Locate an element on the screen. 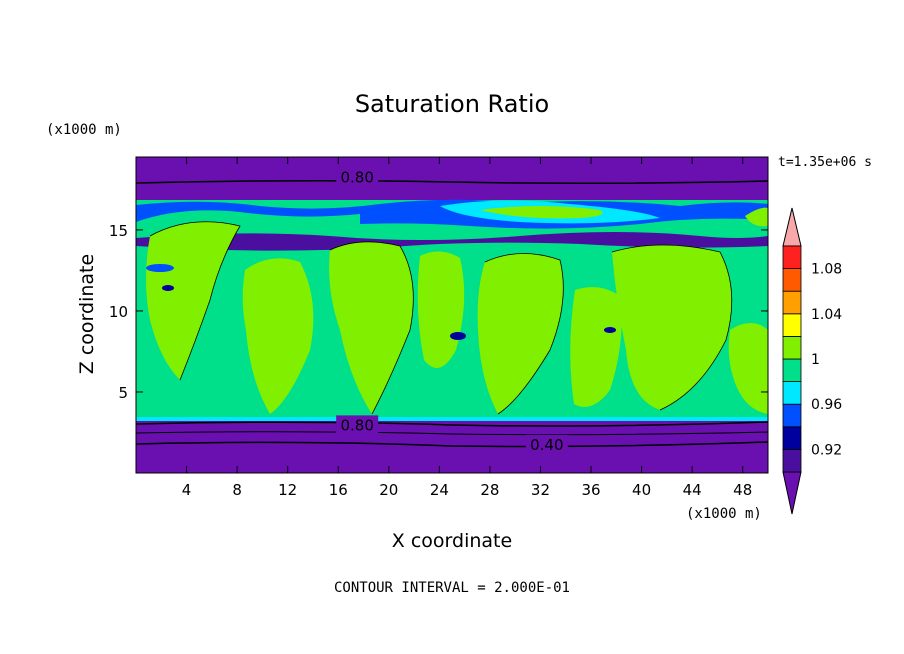 The image size is (904, 654). x-tick-label: 12 is located at coordinates (287, 490).